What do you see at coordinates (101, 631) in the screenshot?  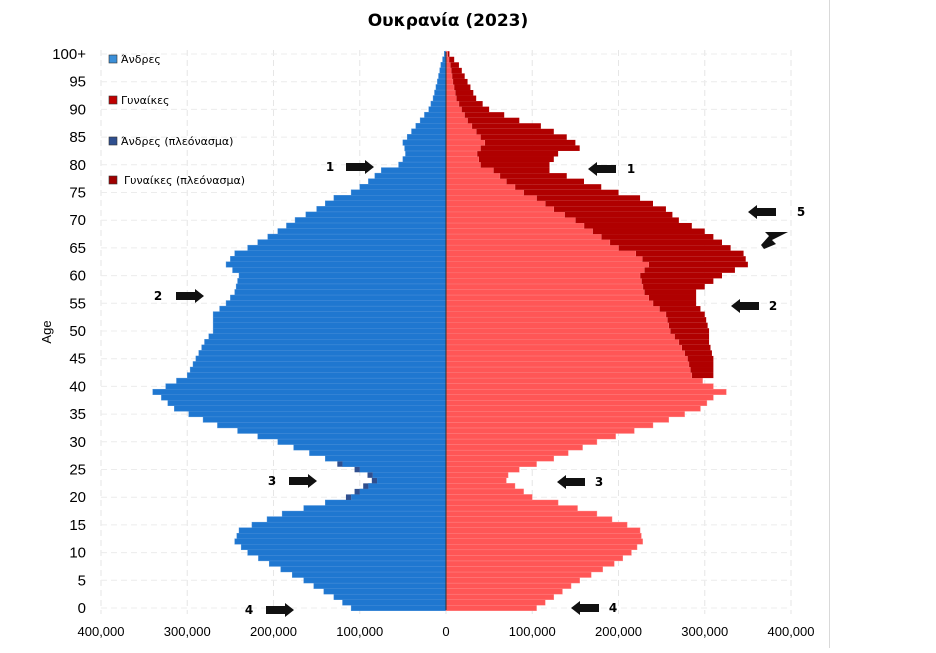 I see `x-tick-label: 400,000` at bounding box center [101, 631].